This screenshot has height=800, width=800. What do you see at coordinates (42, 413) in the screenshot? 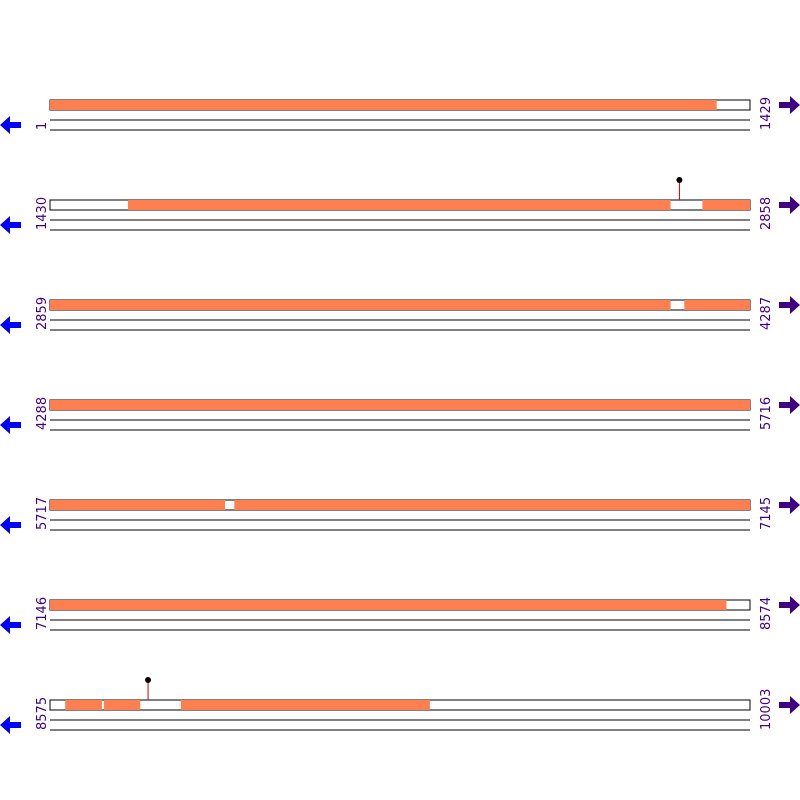
I see `start-label: 4288` at bounding box center [42, 413].